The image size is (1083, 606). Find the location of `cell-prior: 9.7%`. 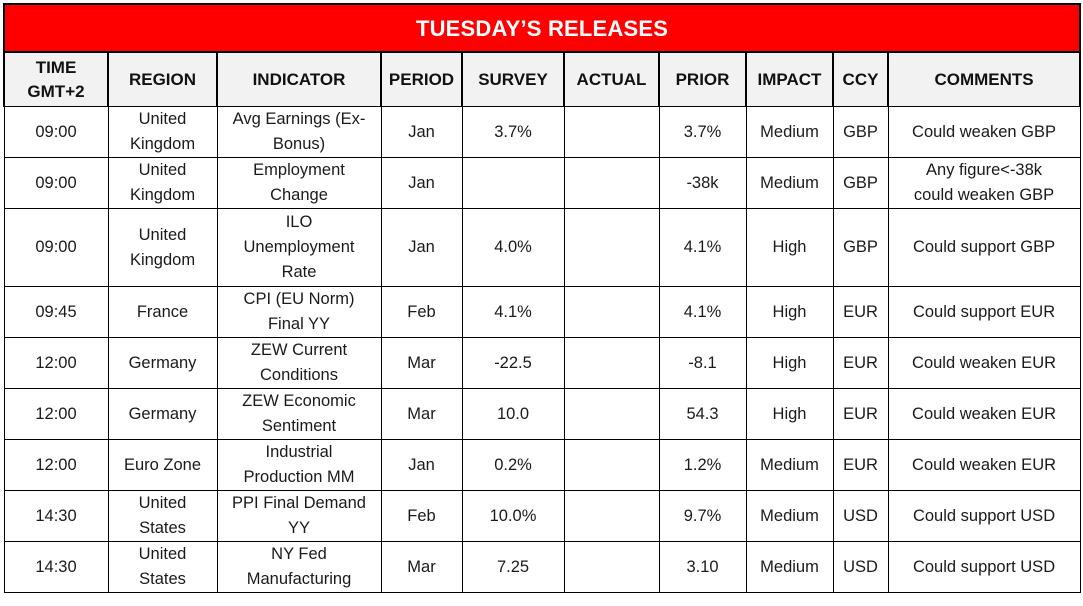

cell-prior: 9.7% is located at coordinates (702, 516).